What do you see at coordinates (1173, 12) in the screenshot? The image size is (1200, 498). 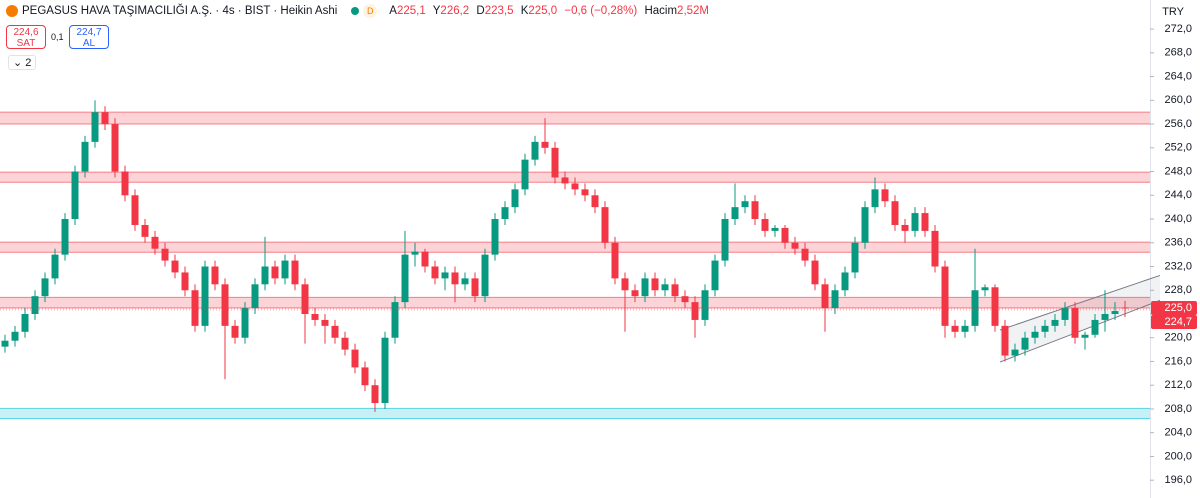 I see `currency: TRY` at bounding box center [1173, 12].